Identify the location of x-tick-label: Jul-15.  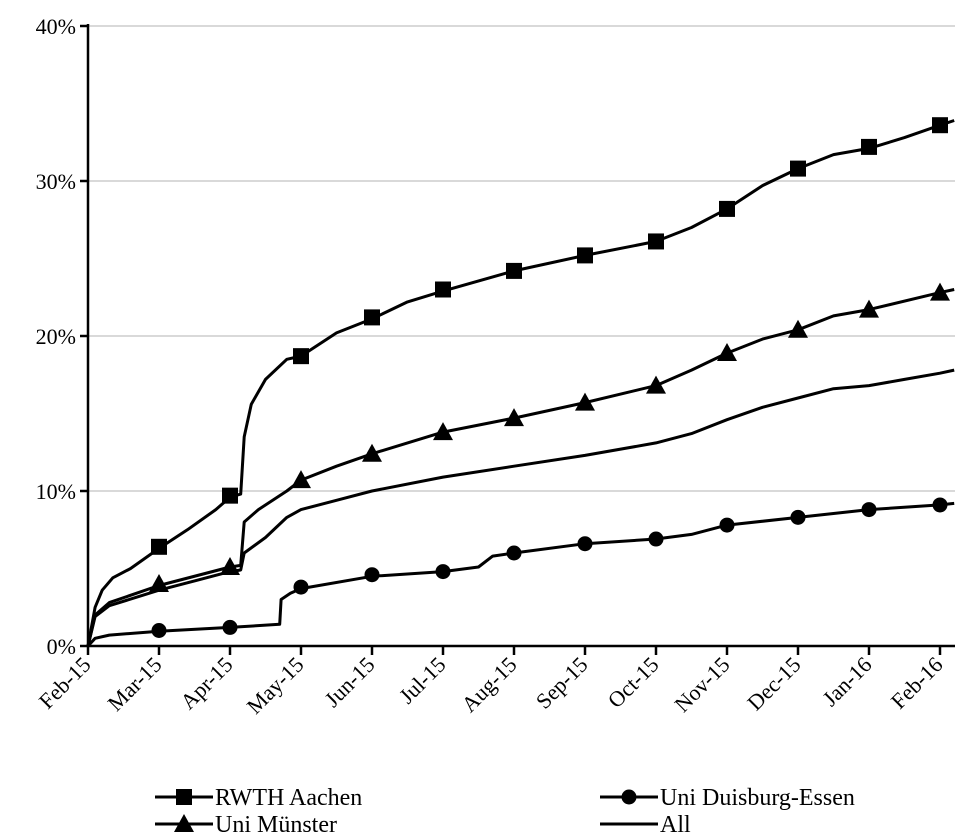
(422, 680).